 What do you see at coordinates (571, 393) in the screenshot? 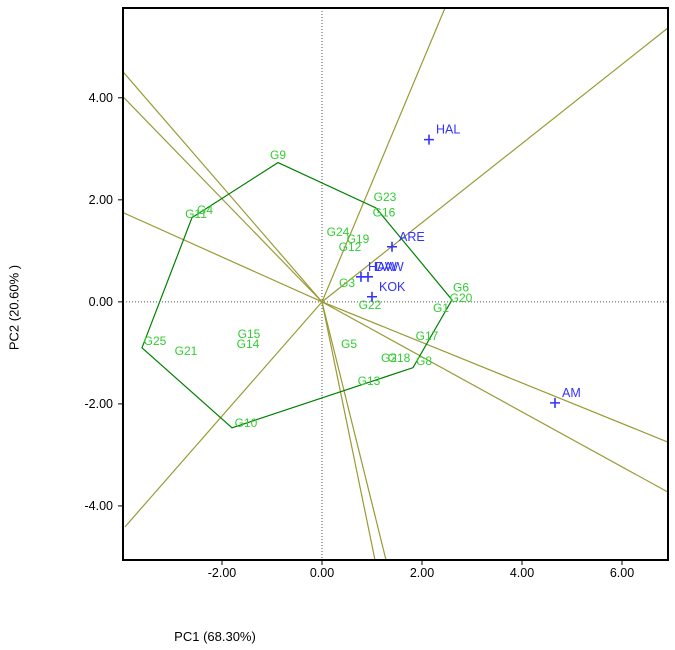
I see `environment-label-AM: AM` at bounding box center [571, 393].